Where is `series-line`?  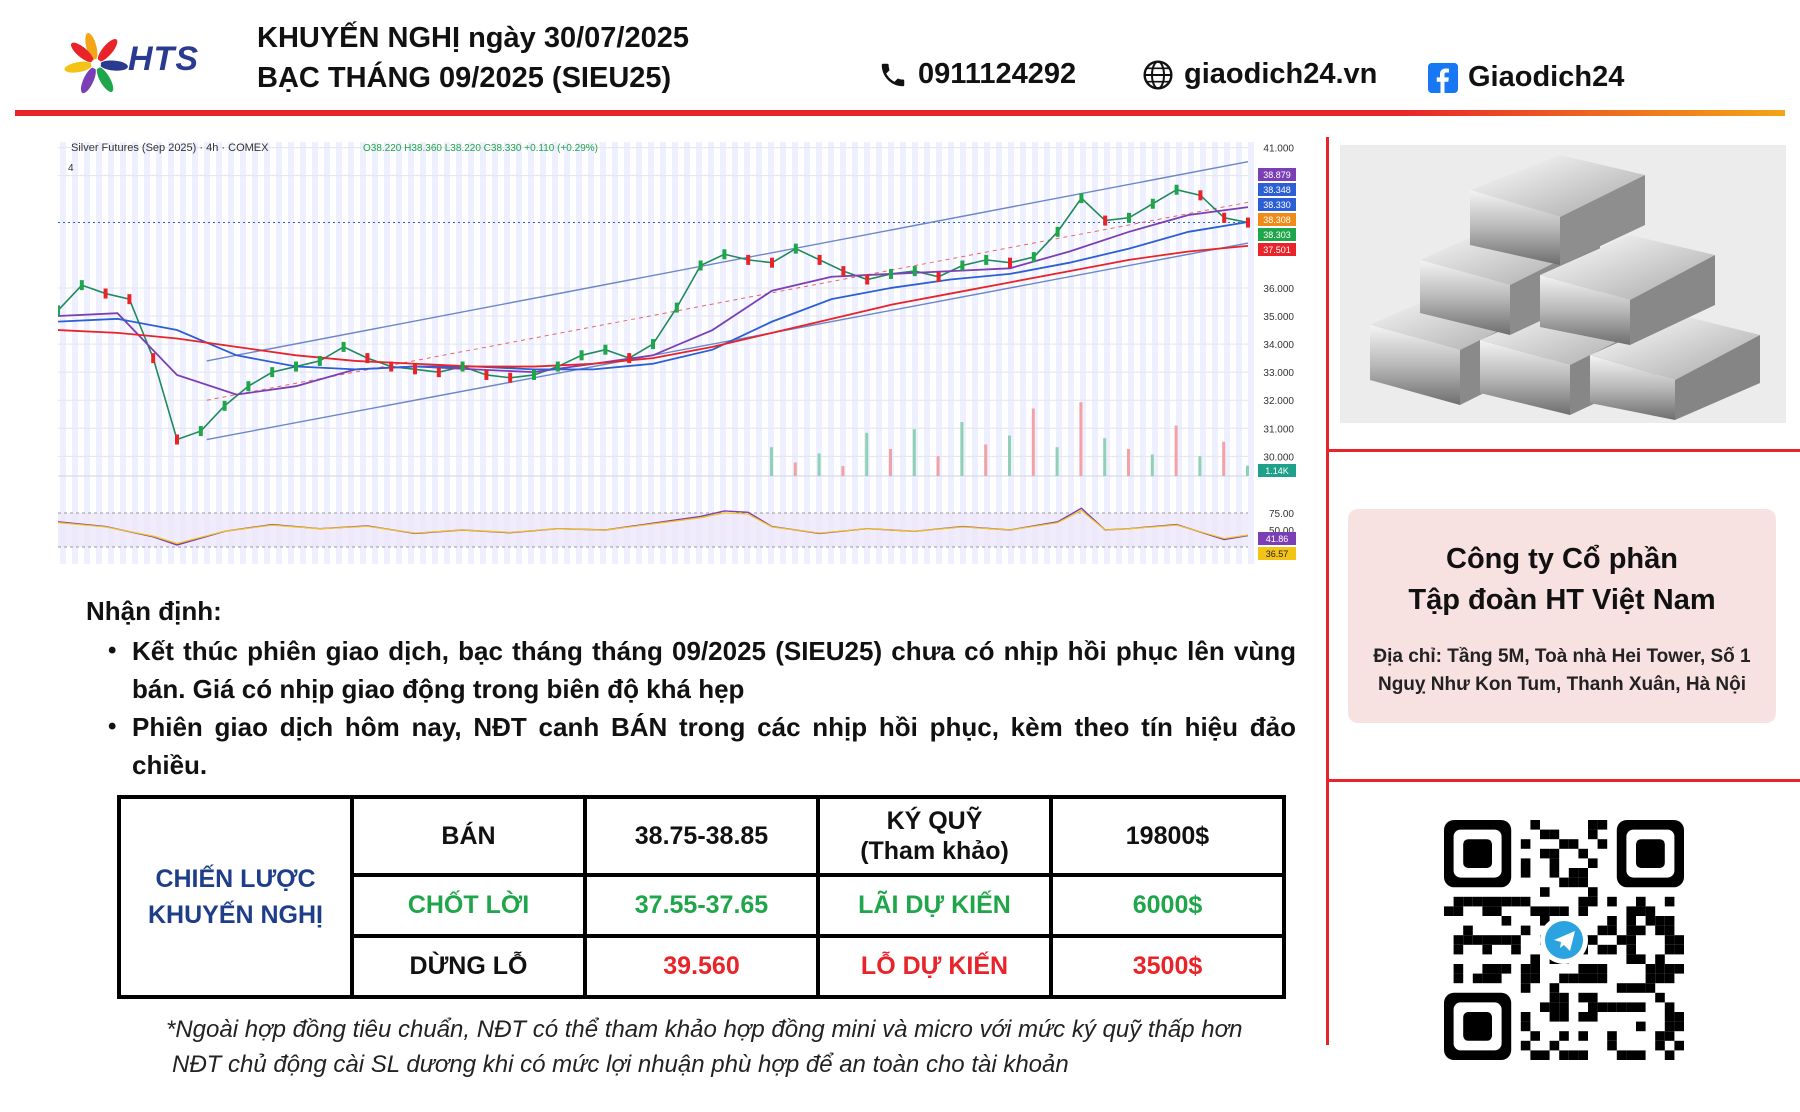 series-line is located at coordinates (653, 296).